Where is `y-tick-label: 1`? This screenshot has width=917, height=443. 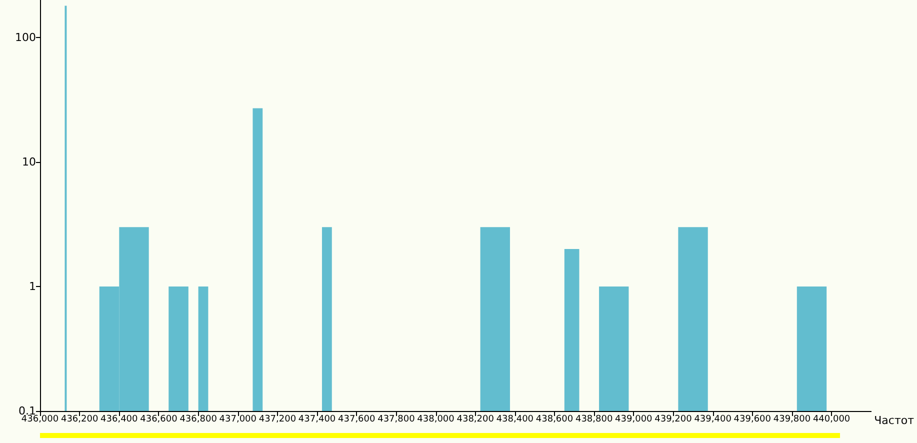 y-tick-label: 1 is located at coordinates (32, 286).